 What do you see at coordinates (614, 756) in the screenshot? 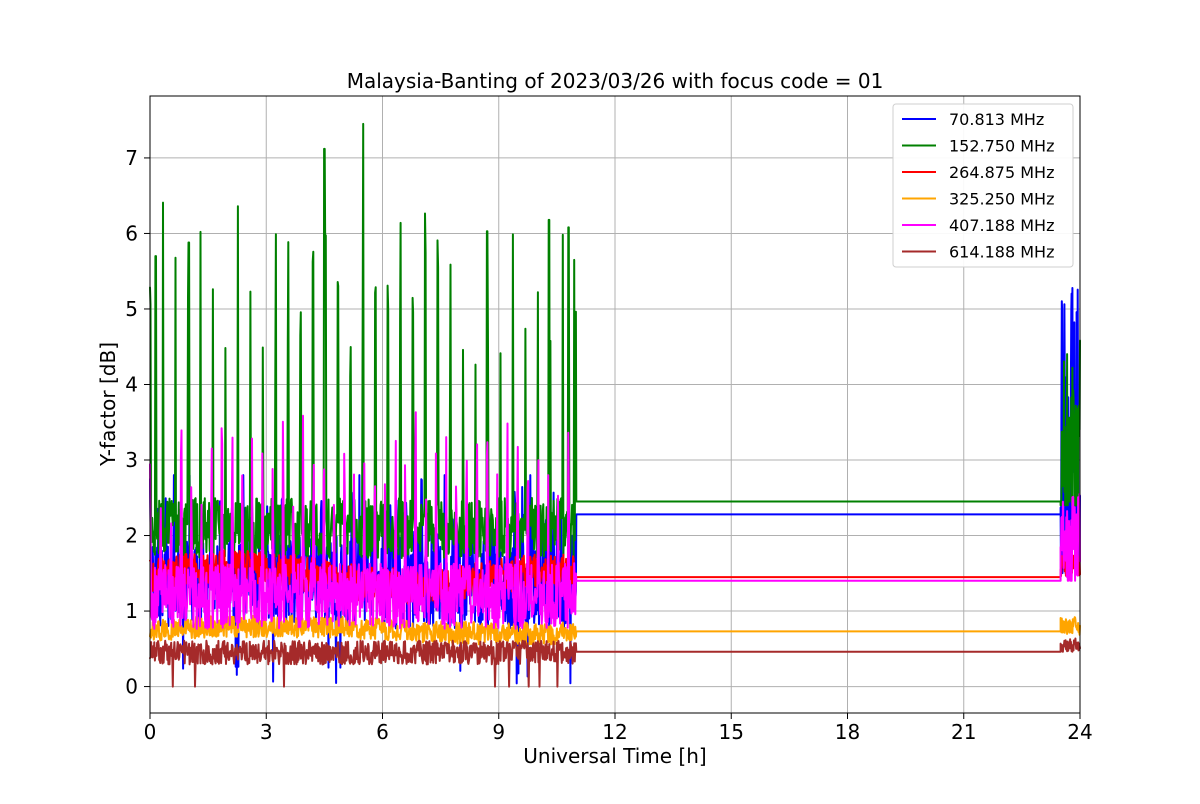
I see `x-axis-label: Universal Time [h]` at bounding box center [614, 756].